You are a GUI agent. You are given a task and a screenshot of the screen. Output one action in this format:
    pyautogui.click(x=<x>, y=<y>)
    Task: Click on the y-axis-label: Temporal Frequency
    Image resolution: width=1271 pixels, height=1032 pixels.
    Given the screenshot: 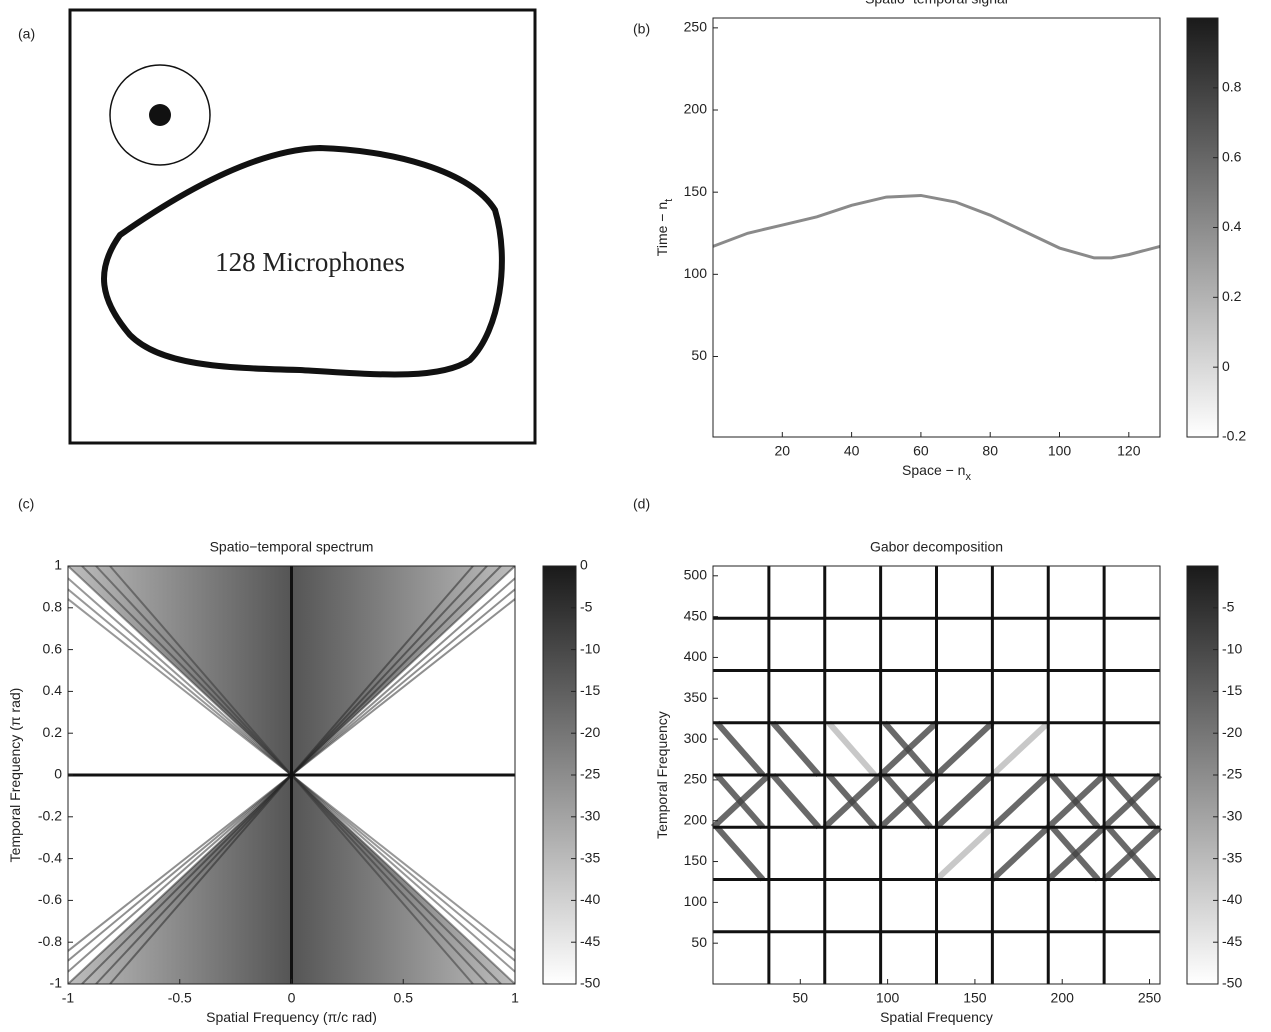 What is the action you would take?
    pyautogui.click(x=662, y=775)
    